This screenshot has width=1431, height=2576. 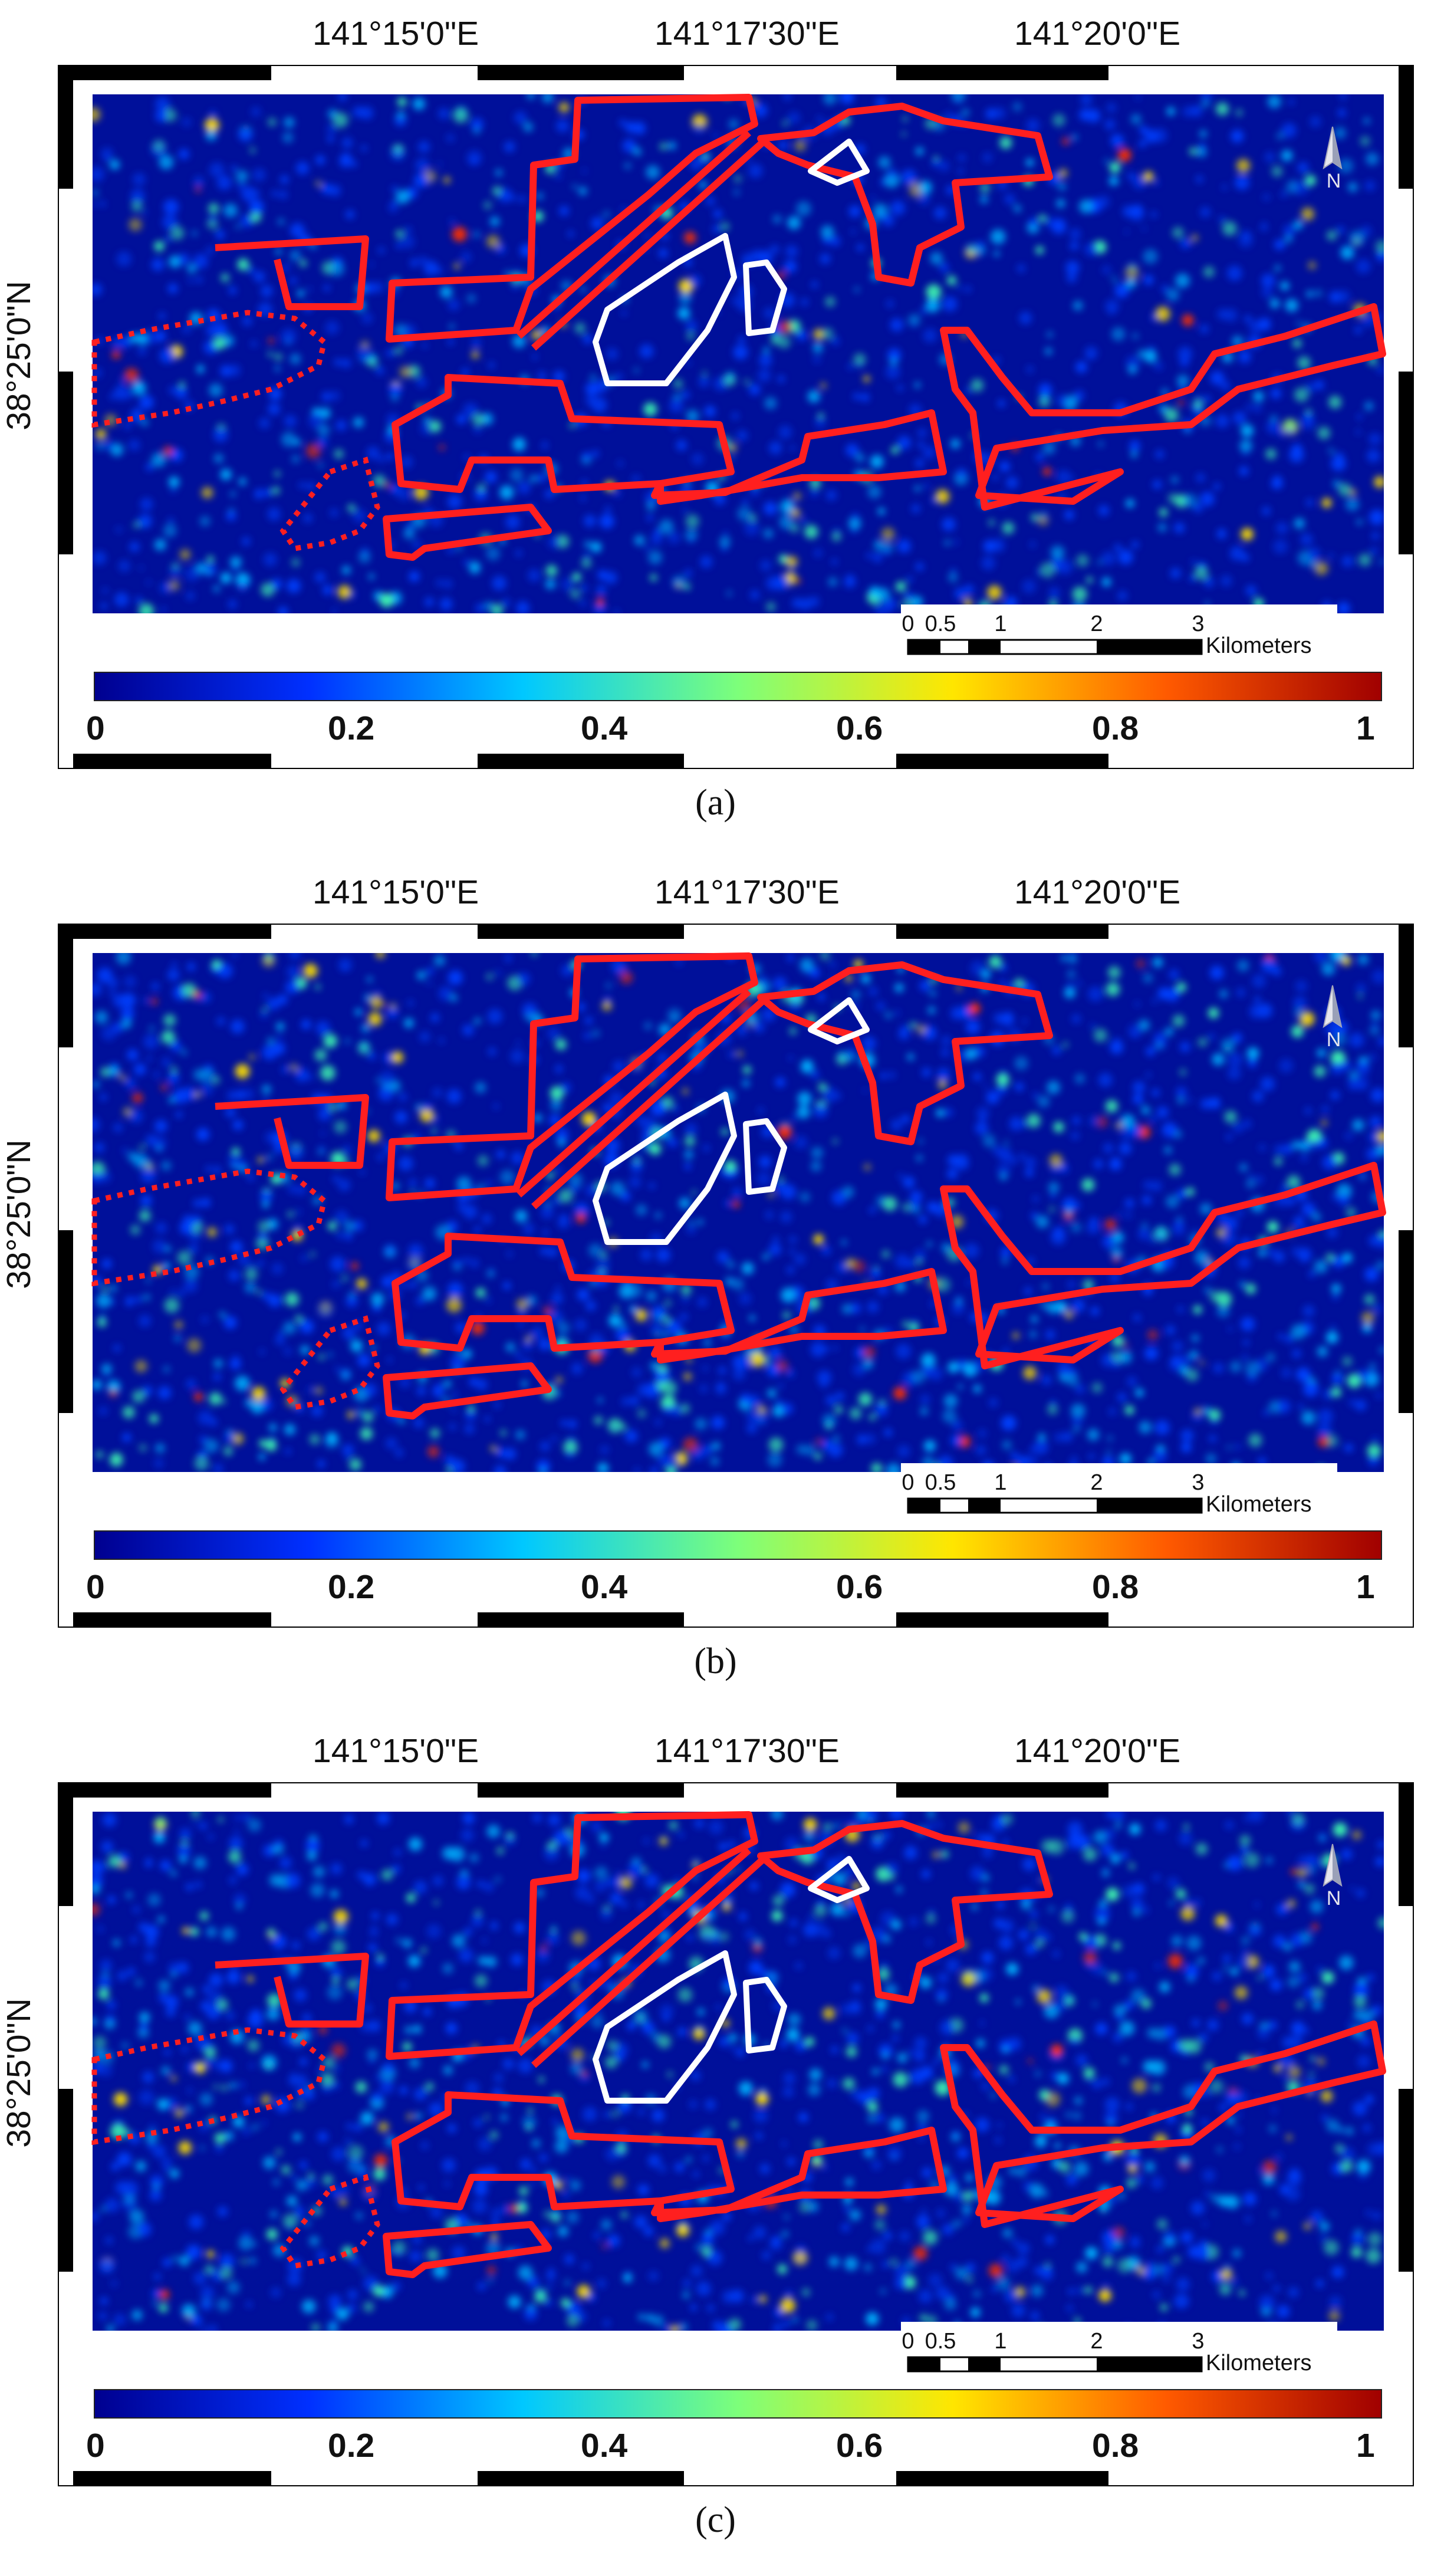 What do you see at coordinates (715, 2520) in the screenshot?
I see `panel-caption: (c)` at bounding box center [715, 2520].